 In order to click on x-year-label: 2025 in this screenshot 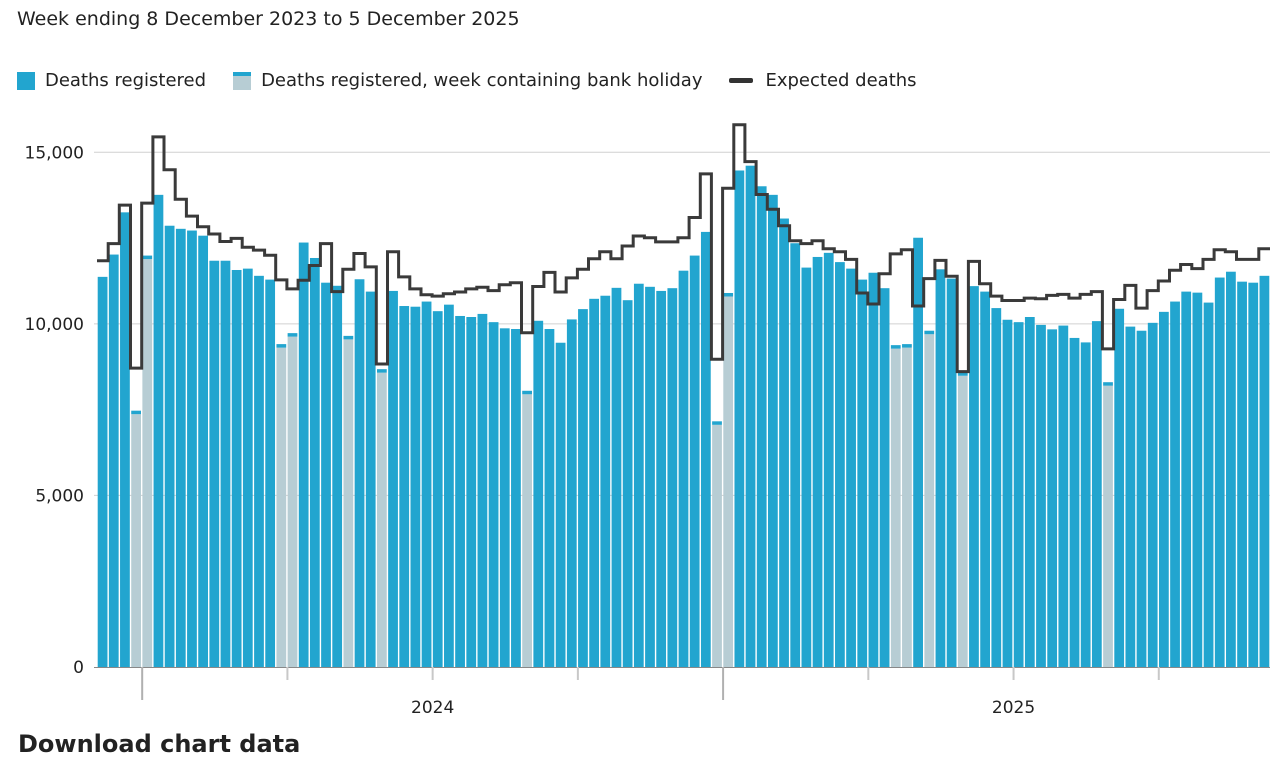, I will do `click(1013, 708)`.